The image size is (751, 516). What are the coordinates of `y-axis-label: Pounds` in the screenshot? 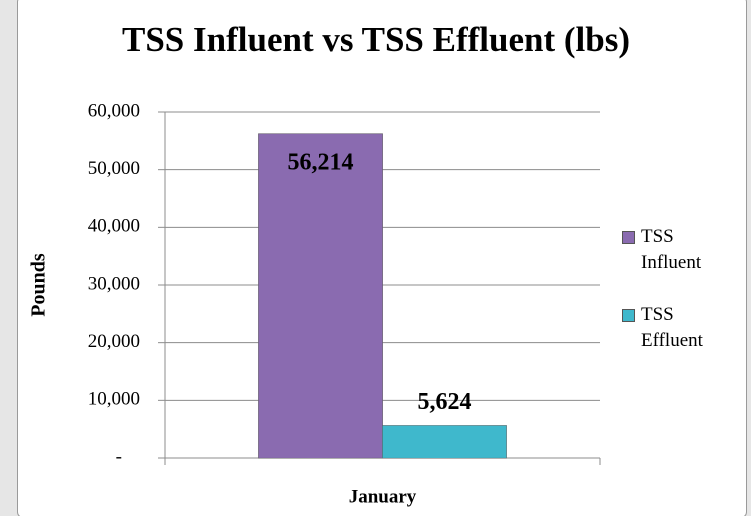 It's located at (39, 285).